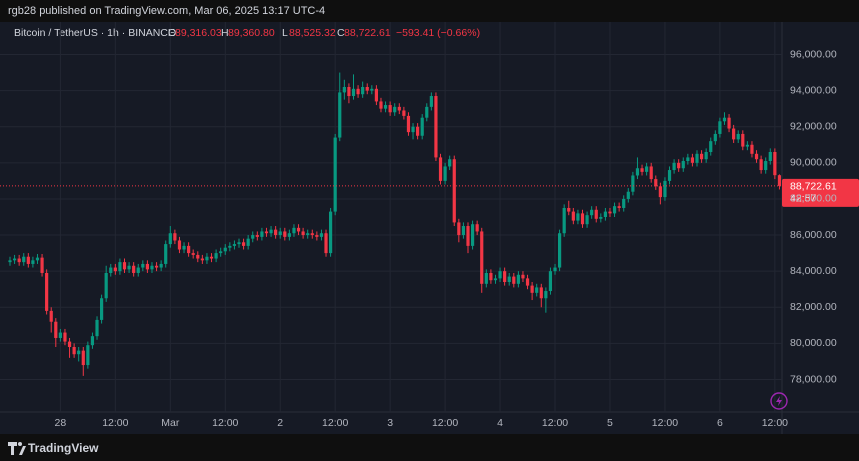 Image resolution: width=859 pixels, height=461 pixels. I want to click on y-tick-label: 82,000.00, so click(813, 307).